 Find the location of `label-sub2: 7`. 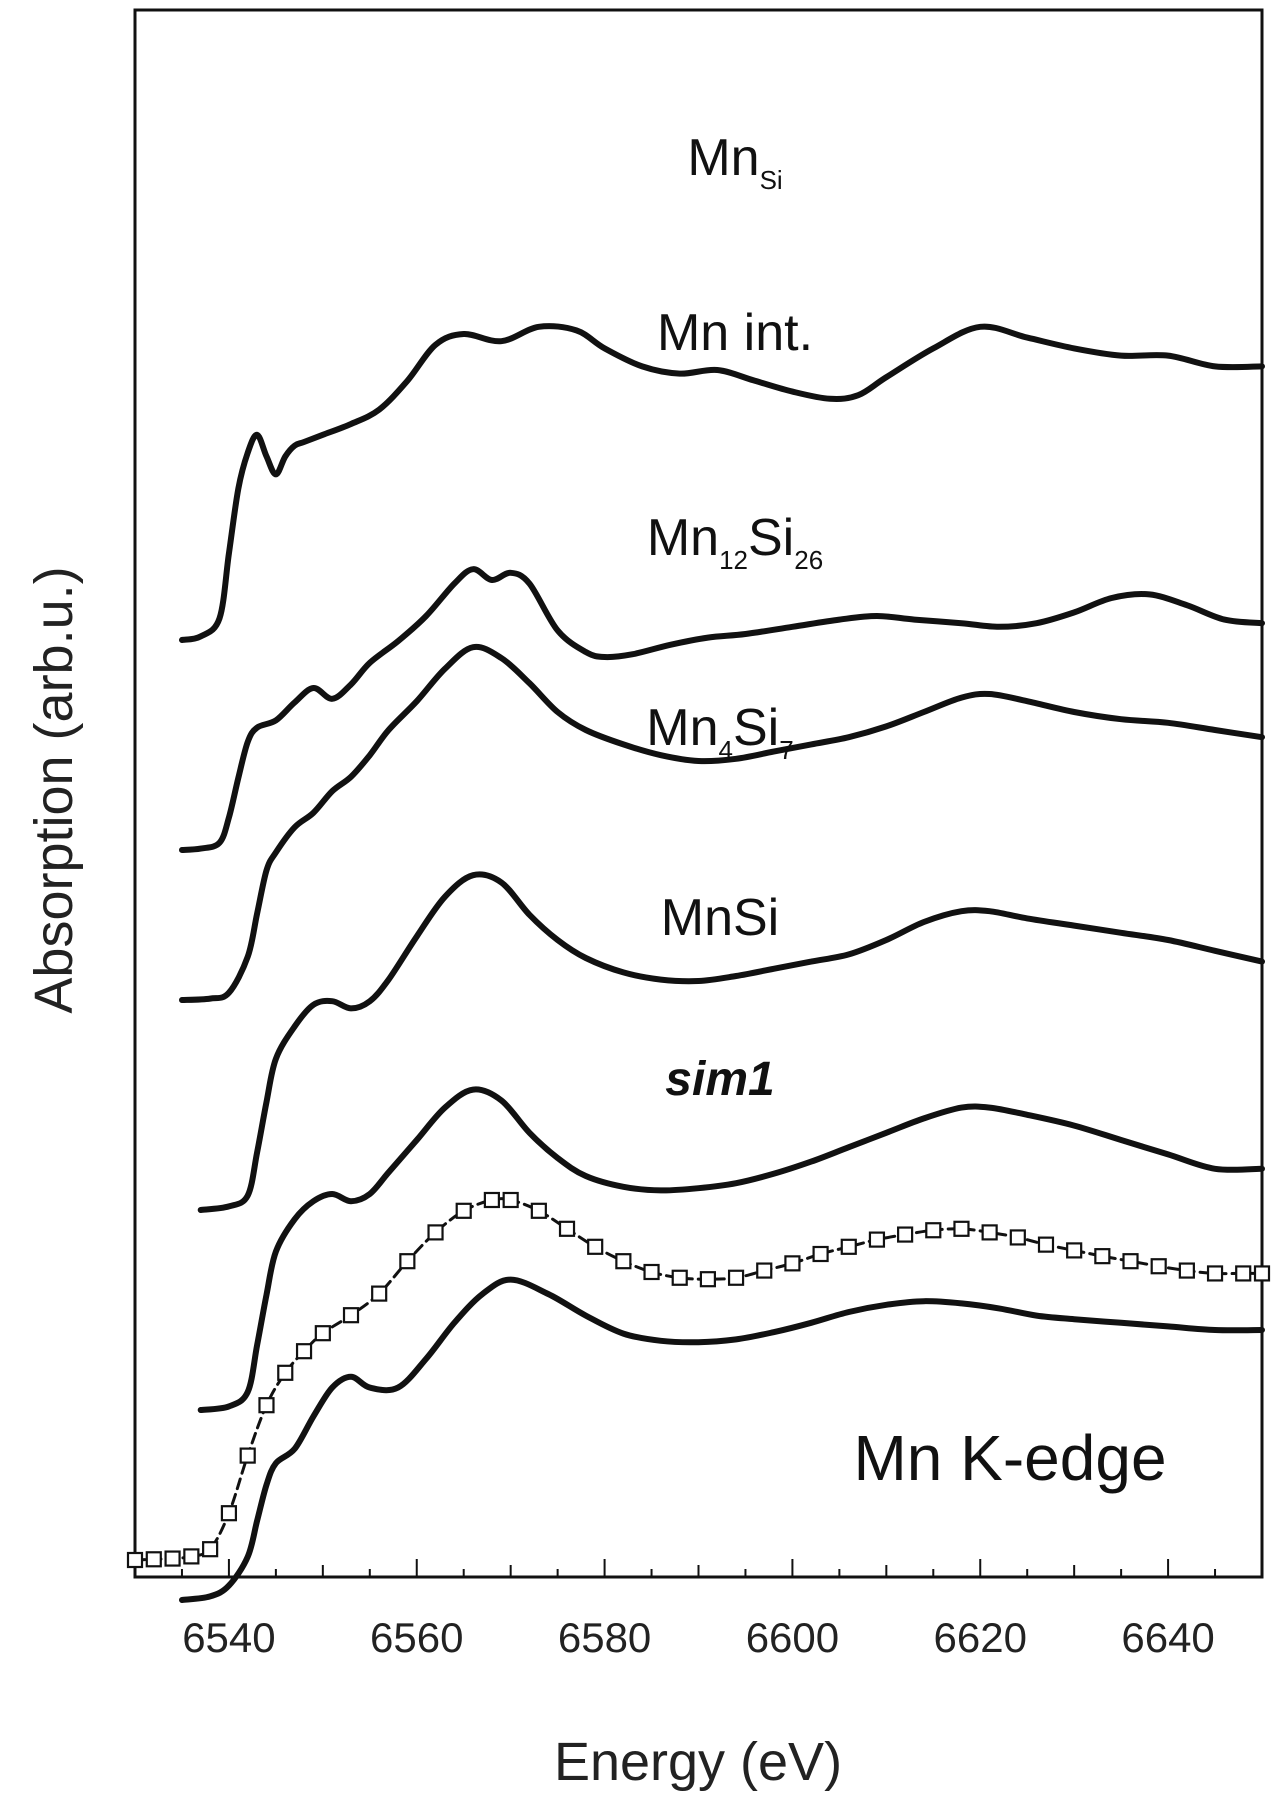

label-sub2: 7 is located at coordinates (786, 750).